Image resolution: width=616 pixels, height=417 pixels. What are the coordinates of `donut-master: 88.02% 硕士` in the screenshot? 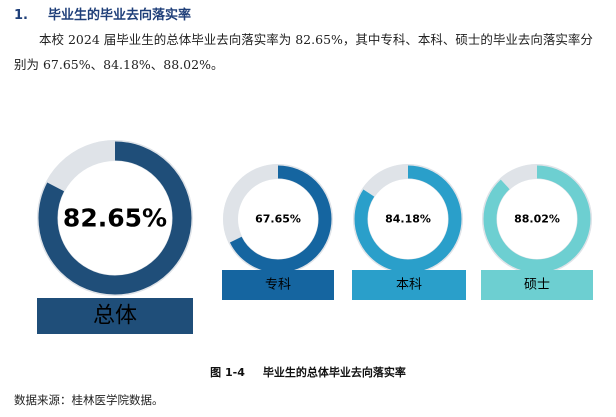 It's located at (537, 232).